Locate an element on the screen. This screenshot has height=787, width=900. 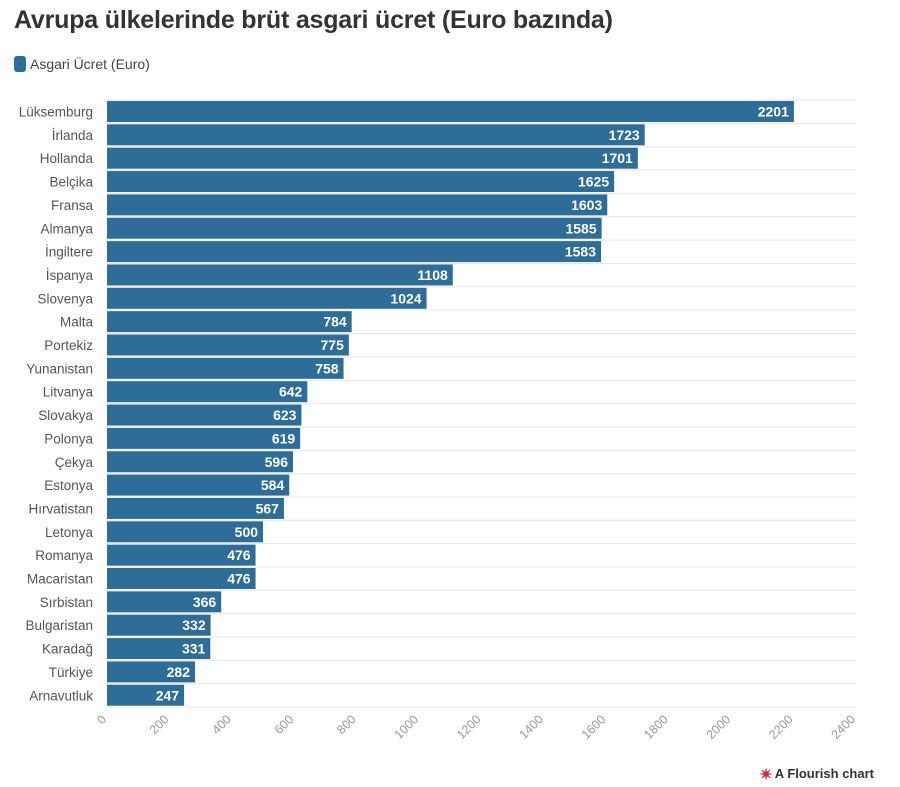
category-label: Portekiz is located at coordinates (68, 345).